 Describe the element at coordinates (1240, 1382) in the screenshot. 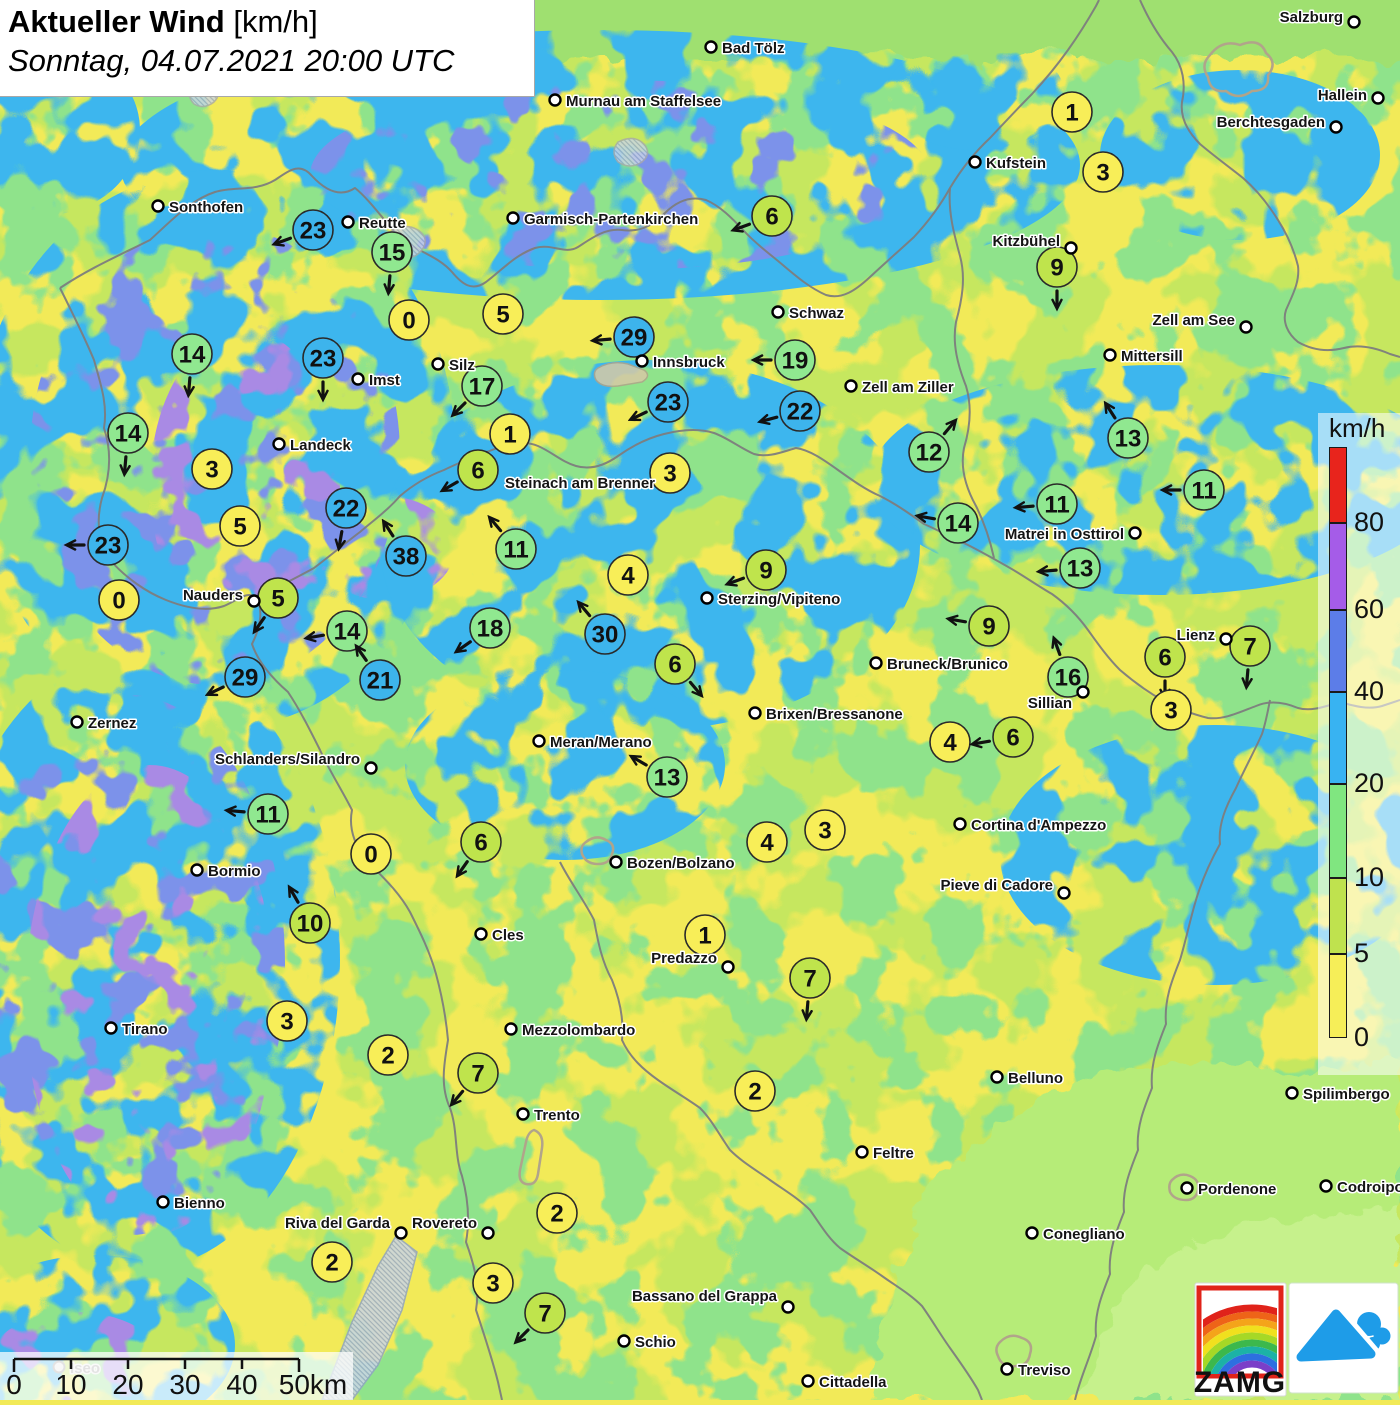

I see `zamg-logo-text: ZAMG` at that location.